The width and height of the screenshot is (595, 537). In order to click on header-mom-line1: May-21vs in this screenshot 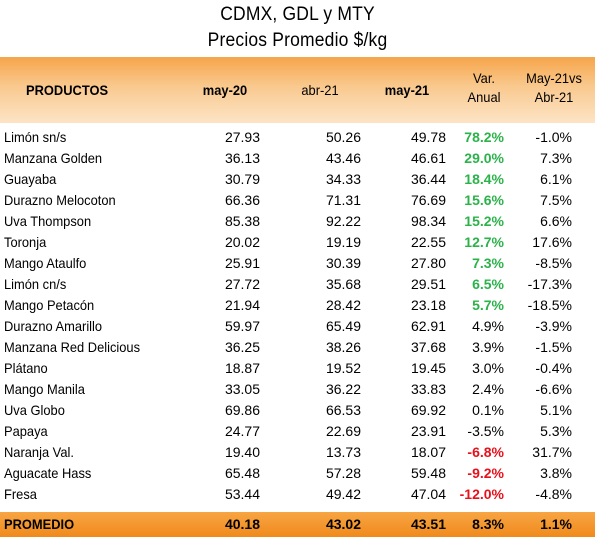, I will do `click(554, 78)`.